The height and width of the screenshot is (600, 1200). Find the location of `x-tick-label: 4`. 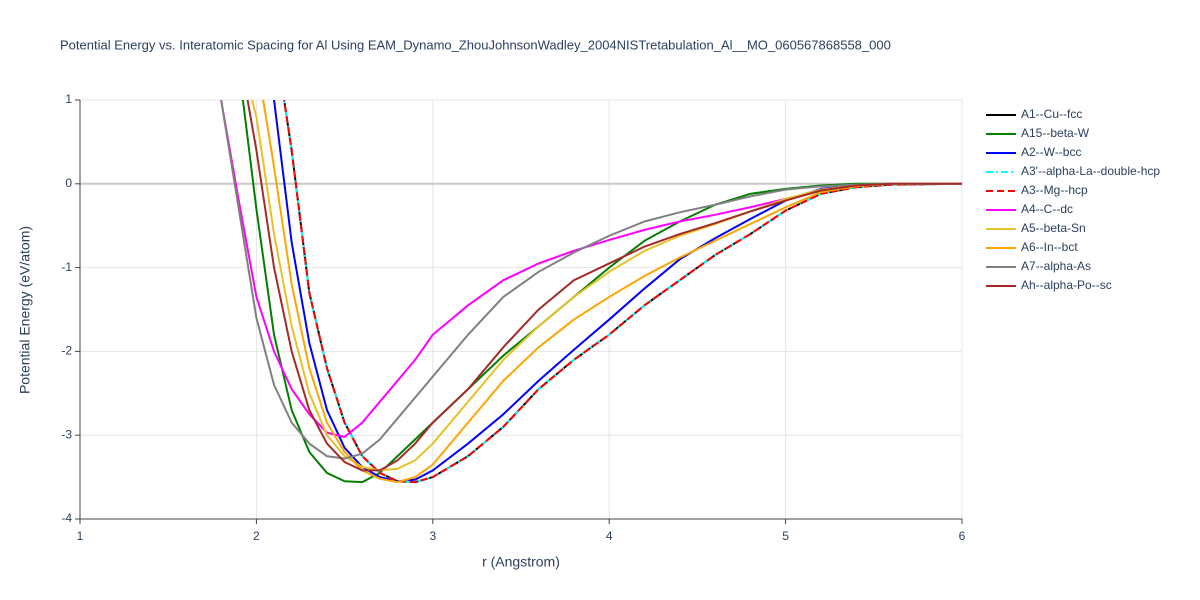

x-tick-label: 4 is located at coordinates (609, 536).